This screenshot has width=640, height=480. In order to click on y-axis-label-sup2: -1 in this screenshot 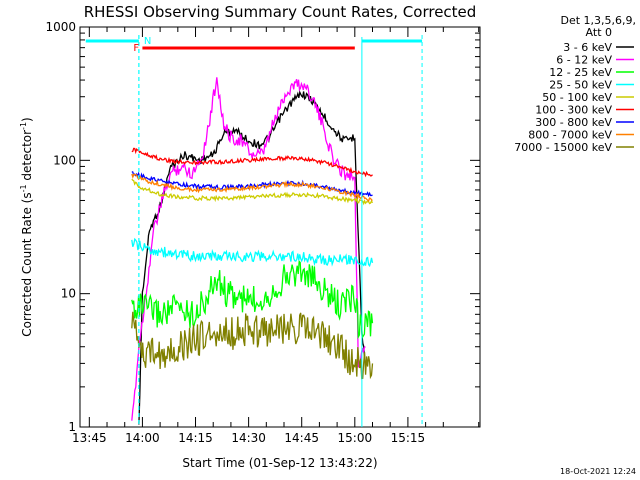, I will do `click(23, 126)`.